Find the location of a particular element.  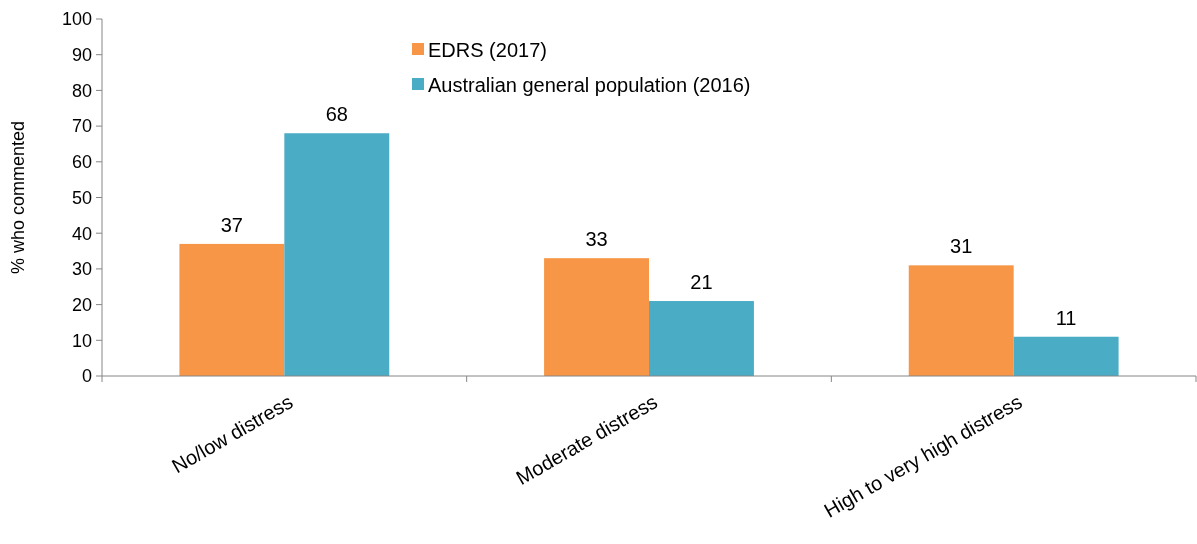

y-tick-label: 100 is located at coordinates (76, 19).